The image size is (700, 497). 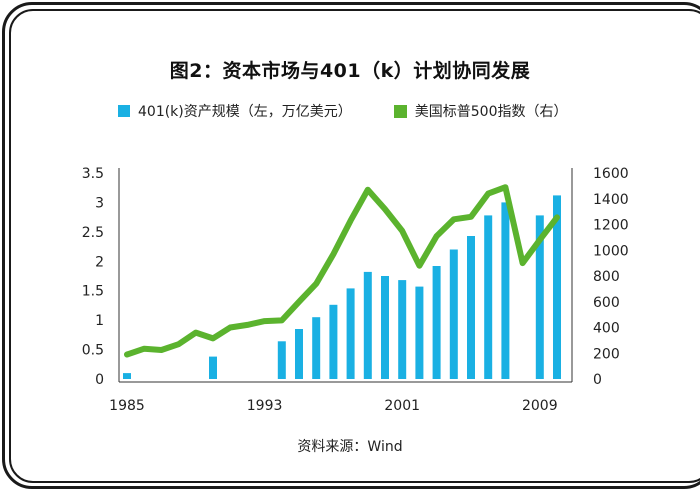 I want to click on chart-title: 图2：资本市场与401（k）计划协同发展, so click(x=350, y=71).